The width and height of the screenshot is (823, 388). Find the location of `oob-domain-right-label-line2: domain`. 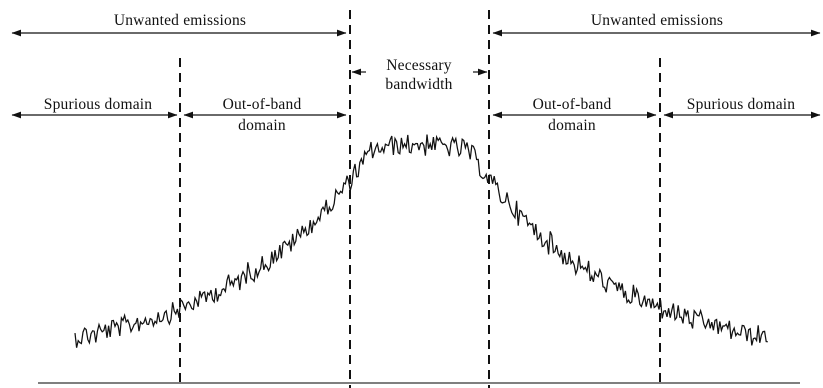

oob-domain-right-label-line2: domain is located at coordinates (572, 125).